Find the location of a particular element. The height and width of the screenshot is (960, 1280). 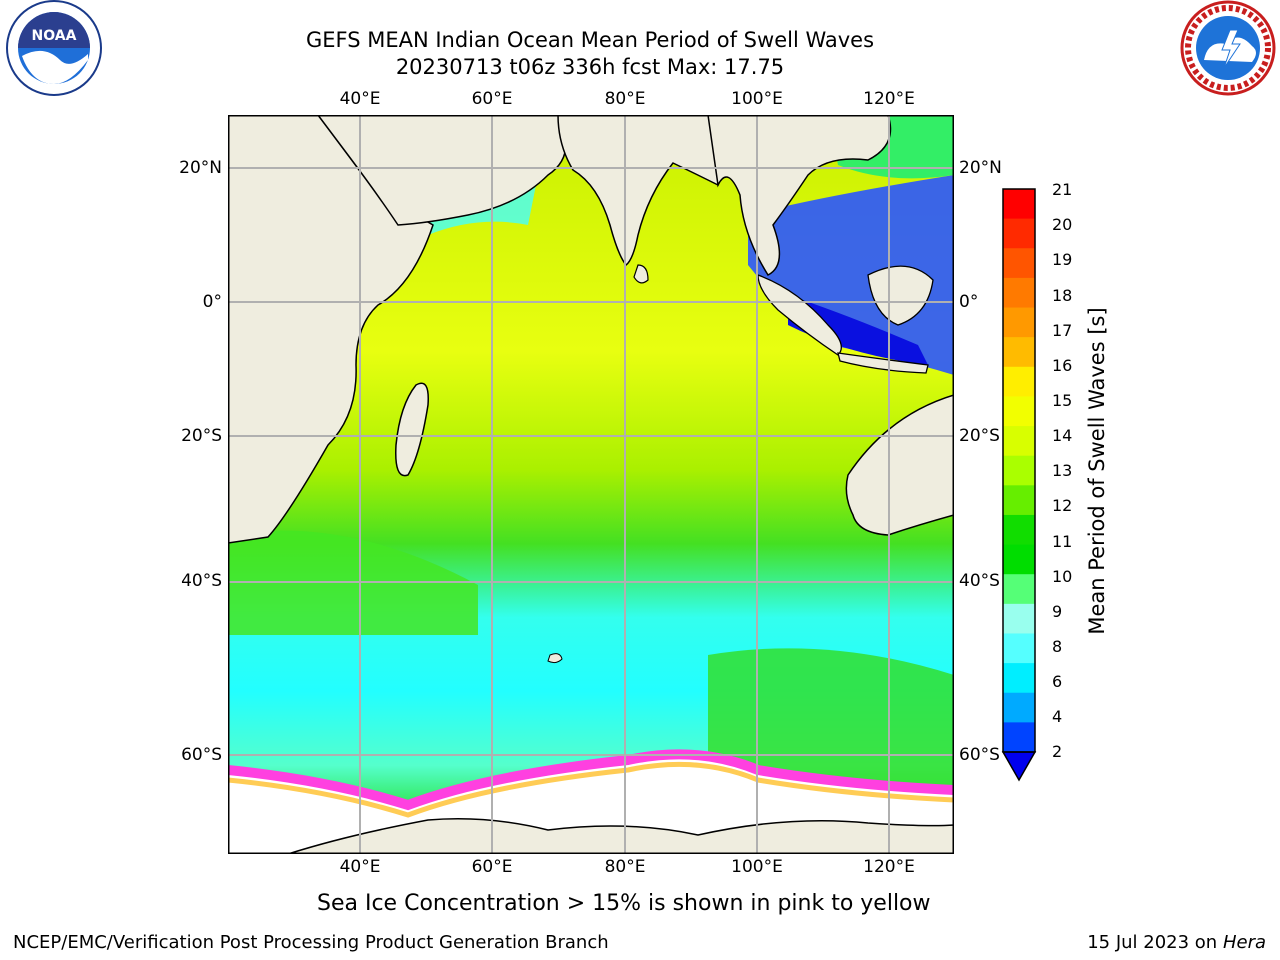

colorbar-tick: 18 is located at coordinates (1062, 295).